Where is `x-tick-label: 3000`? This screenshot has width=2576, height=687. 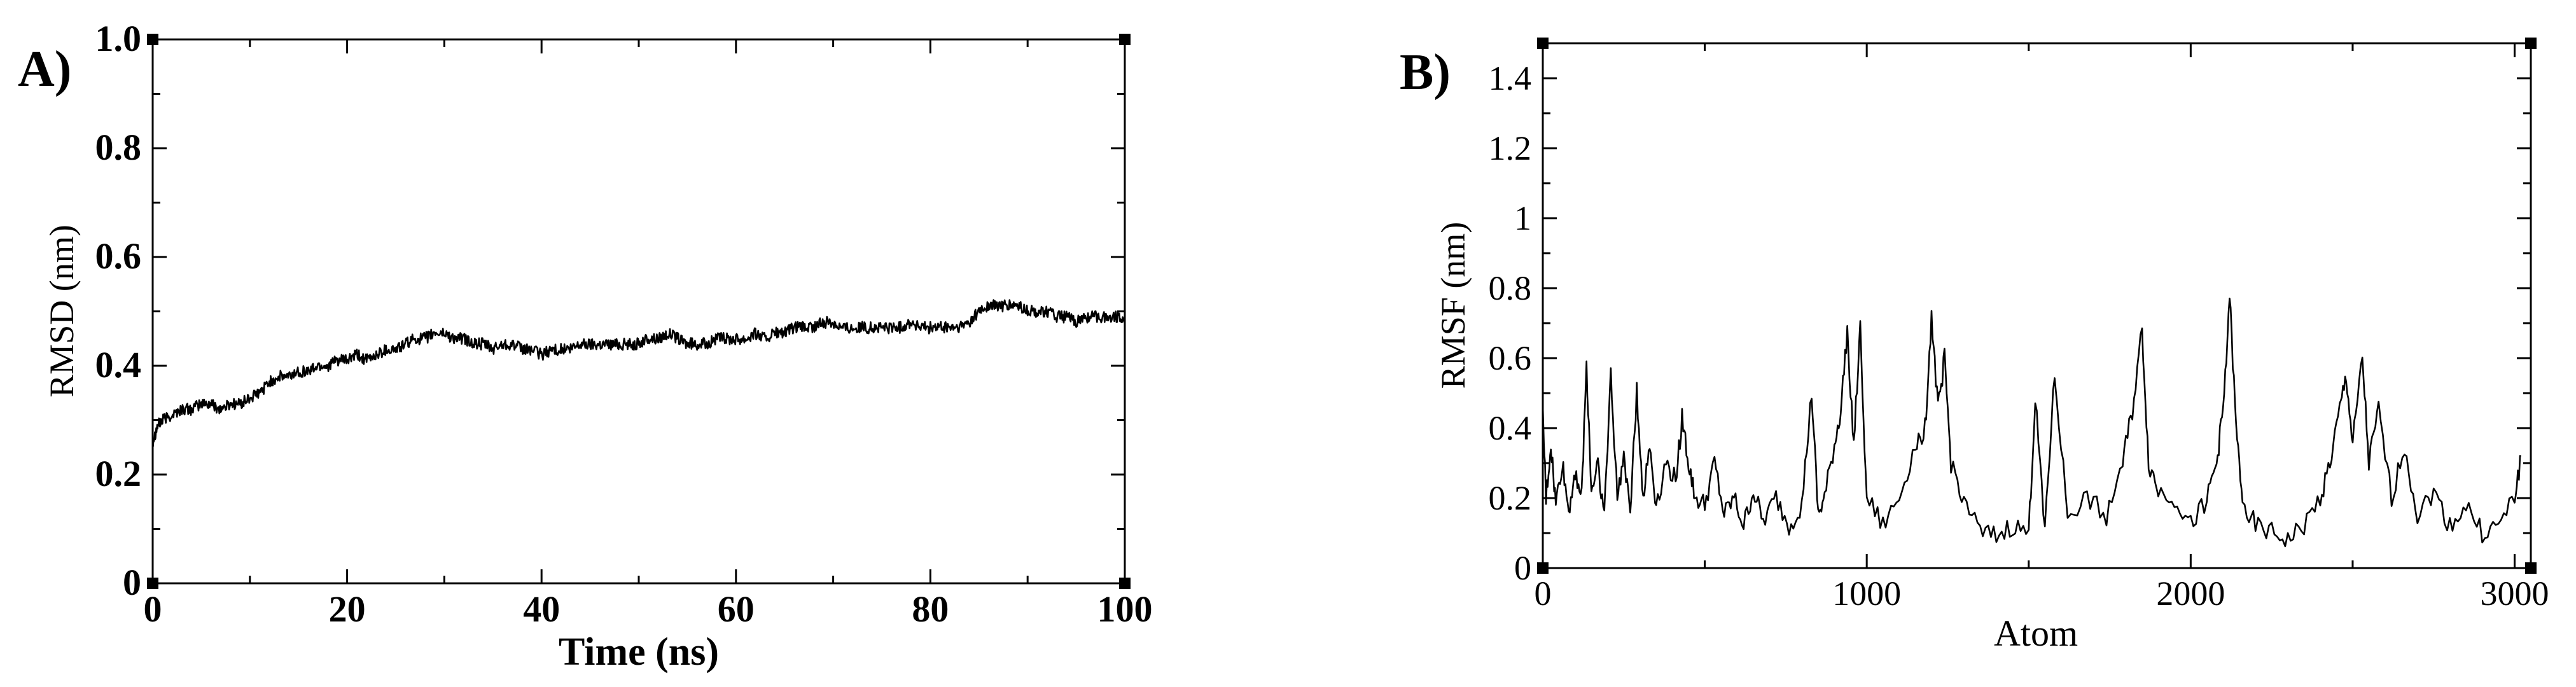 x-tick-label: 3000 is located at coordinates (2515, 593).